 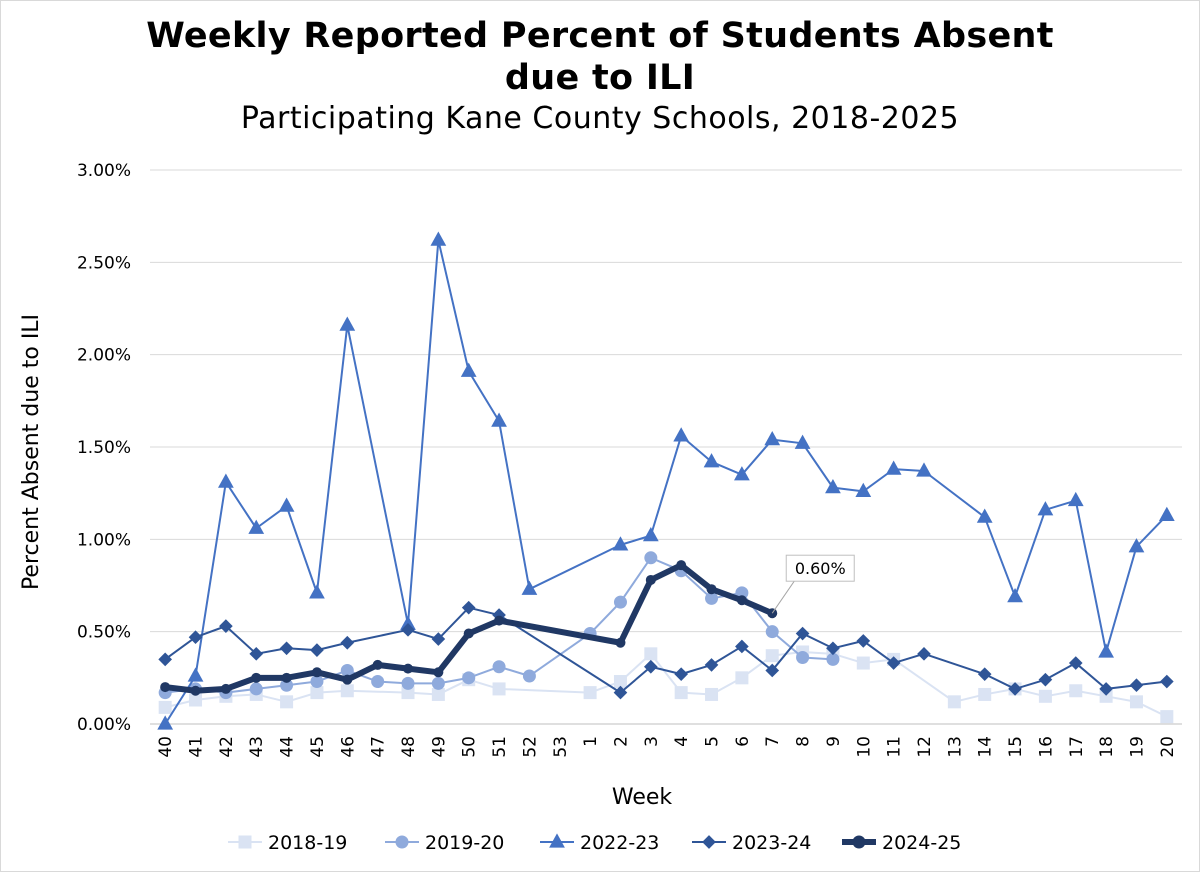 I want to click on y-tick-label: 2.00%, so click(x=104, y=356).